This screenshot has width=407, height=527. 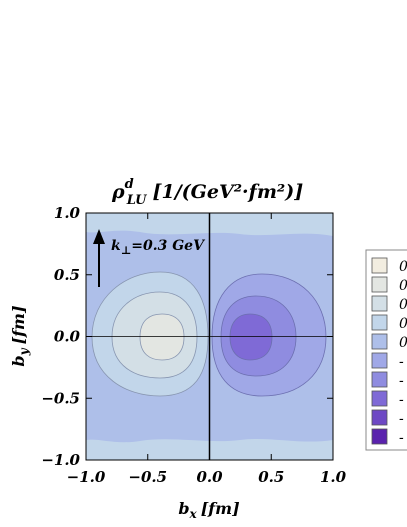 I want to click on x-tick-label: −1.0, so click(x=86, y=477).